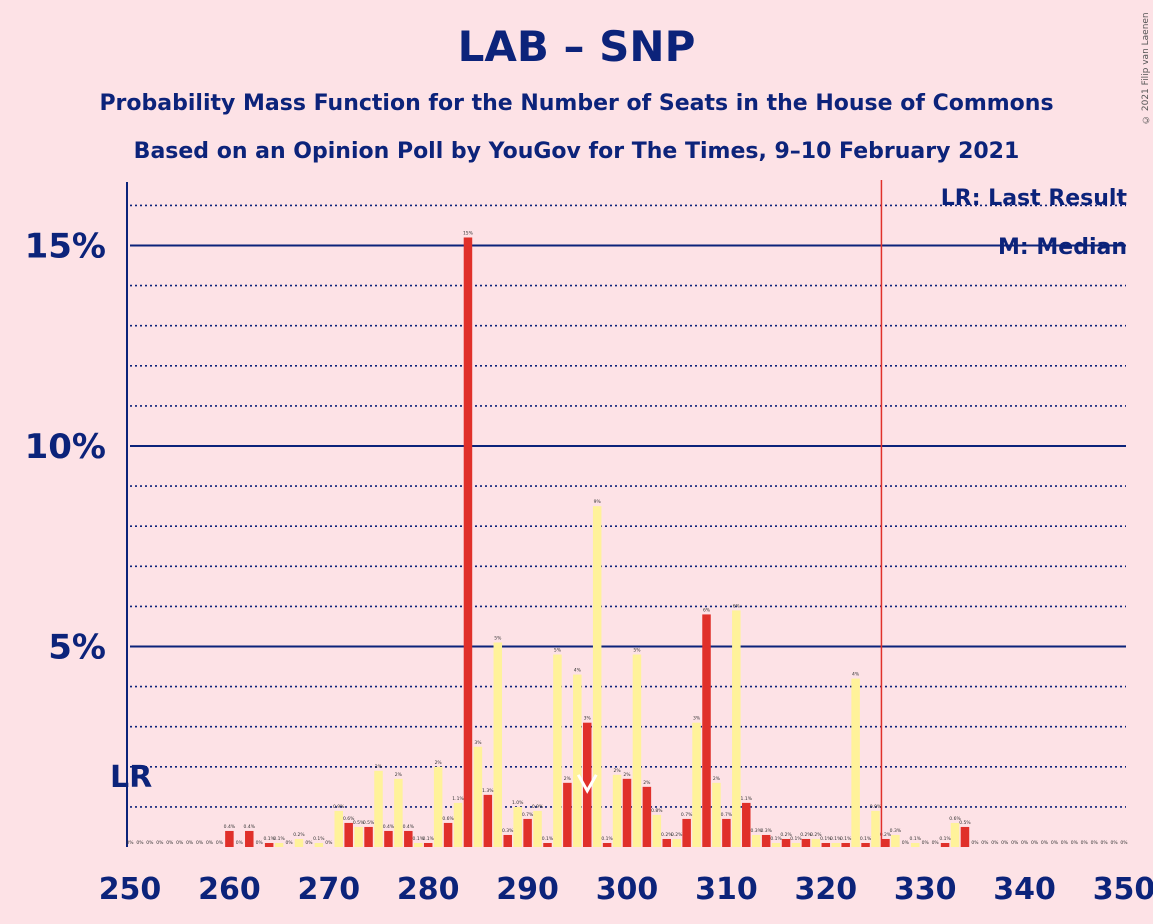 Image resolution: width=1153 pixels, height=924 pixels. I want to click on last-result-label: LR, so click(131, 777).